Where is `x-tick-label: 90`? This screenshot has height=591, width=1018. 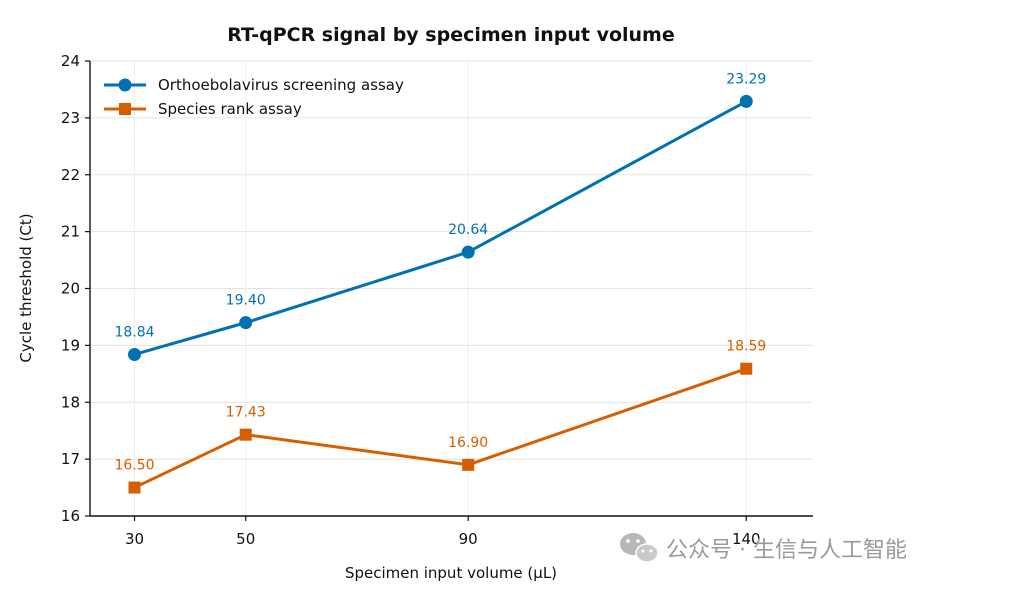 x-tick-label: 90 is located at coordinates (468, 539).